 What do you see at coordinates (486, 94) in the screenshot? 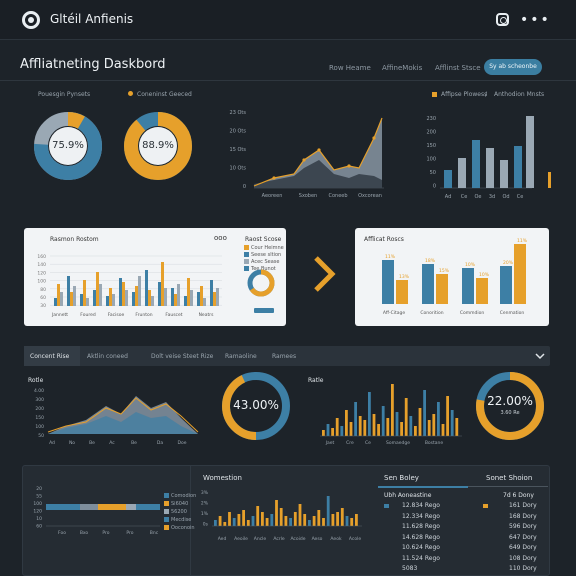
I see `bars-legend-sep: /` at bounding box center [486, 94].